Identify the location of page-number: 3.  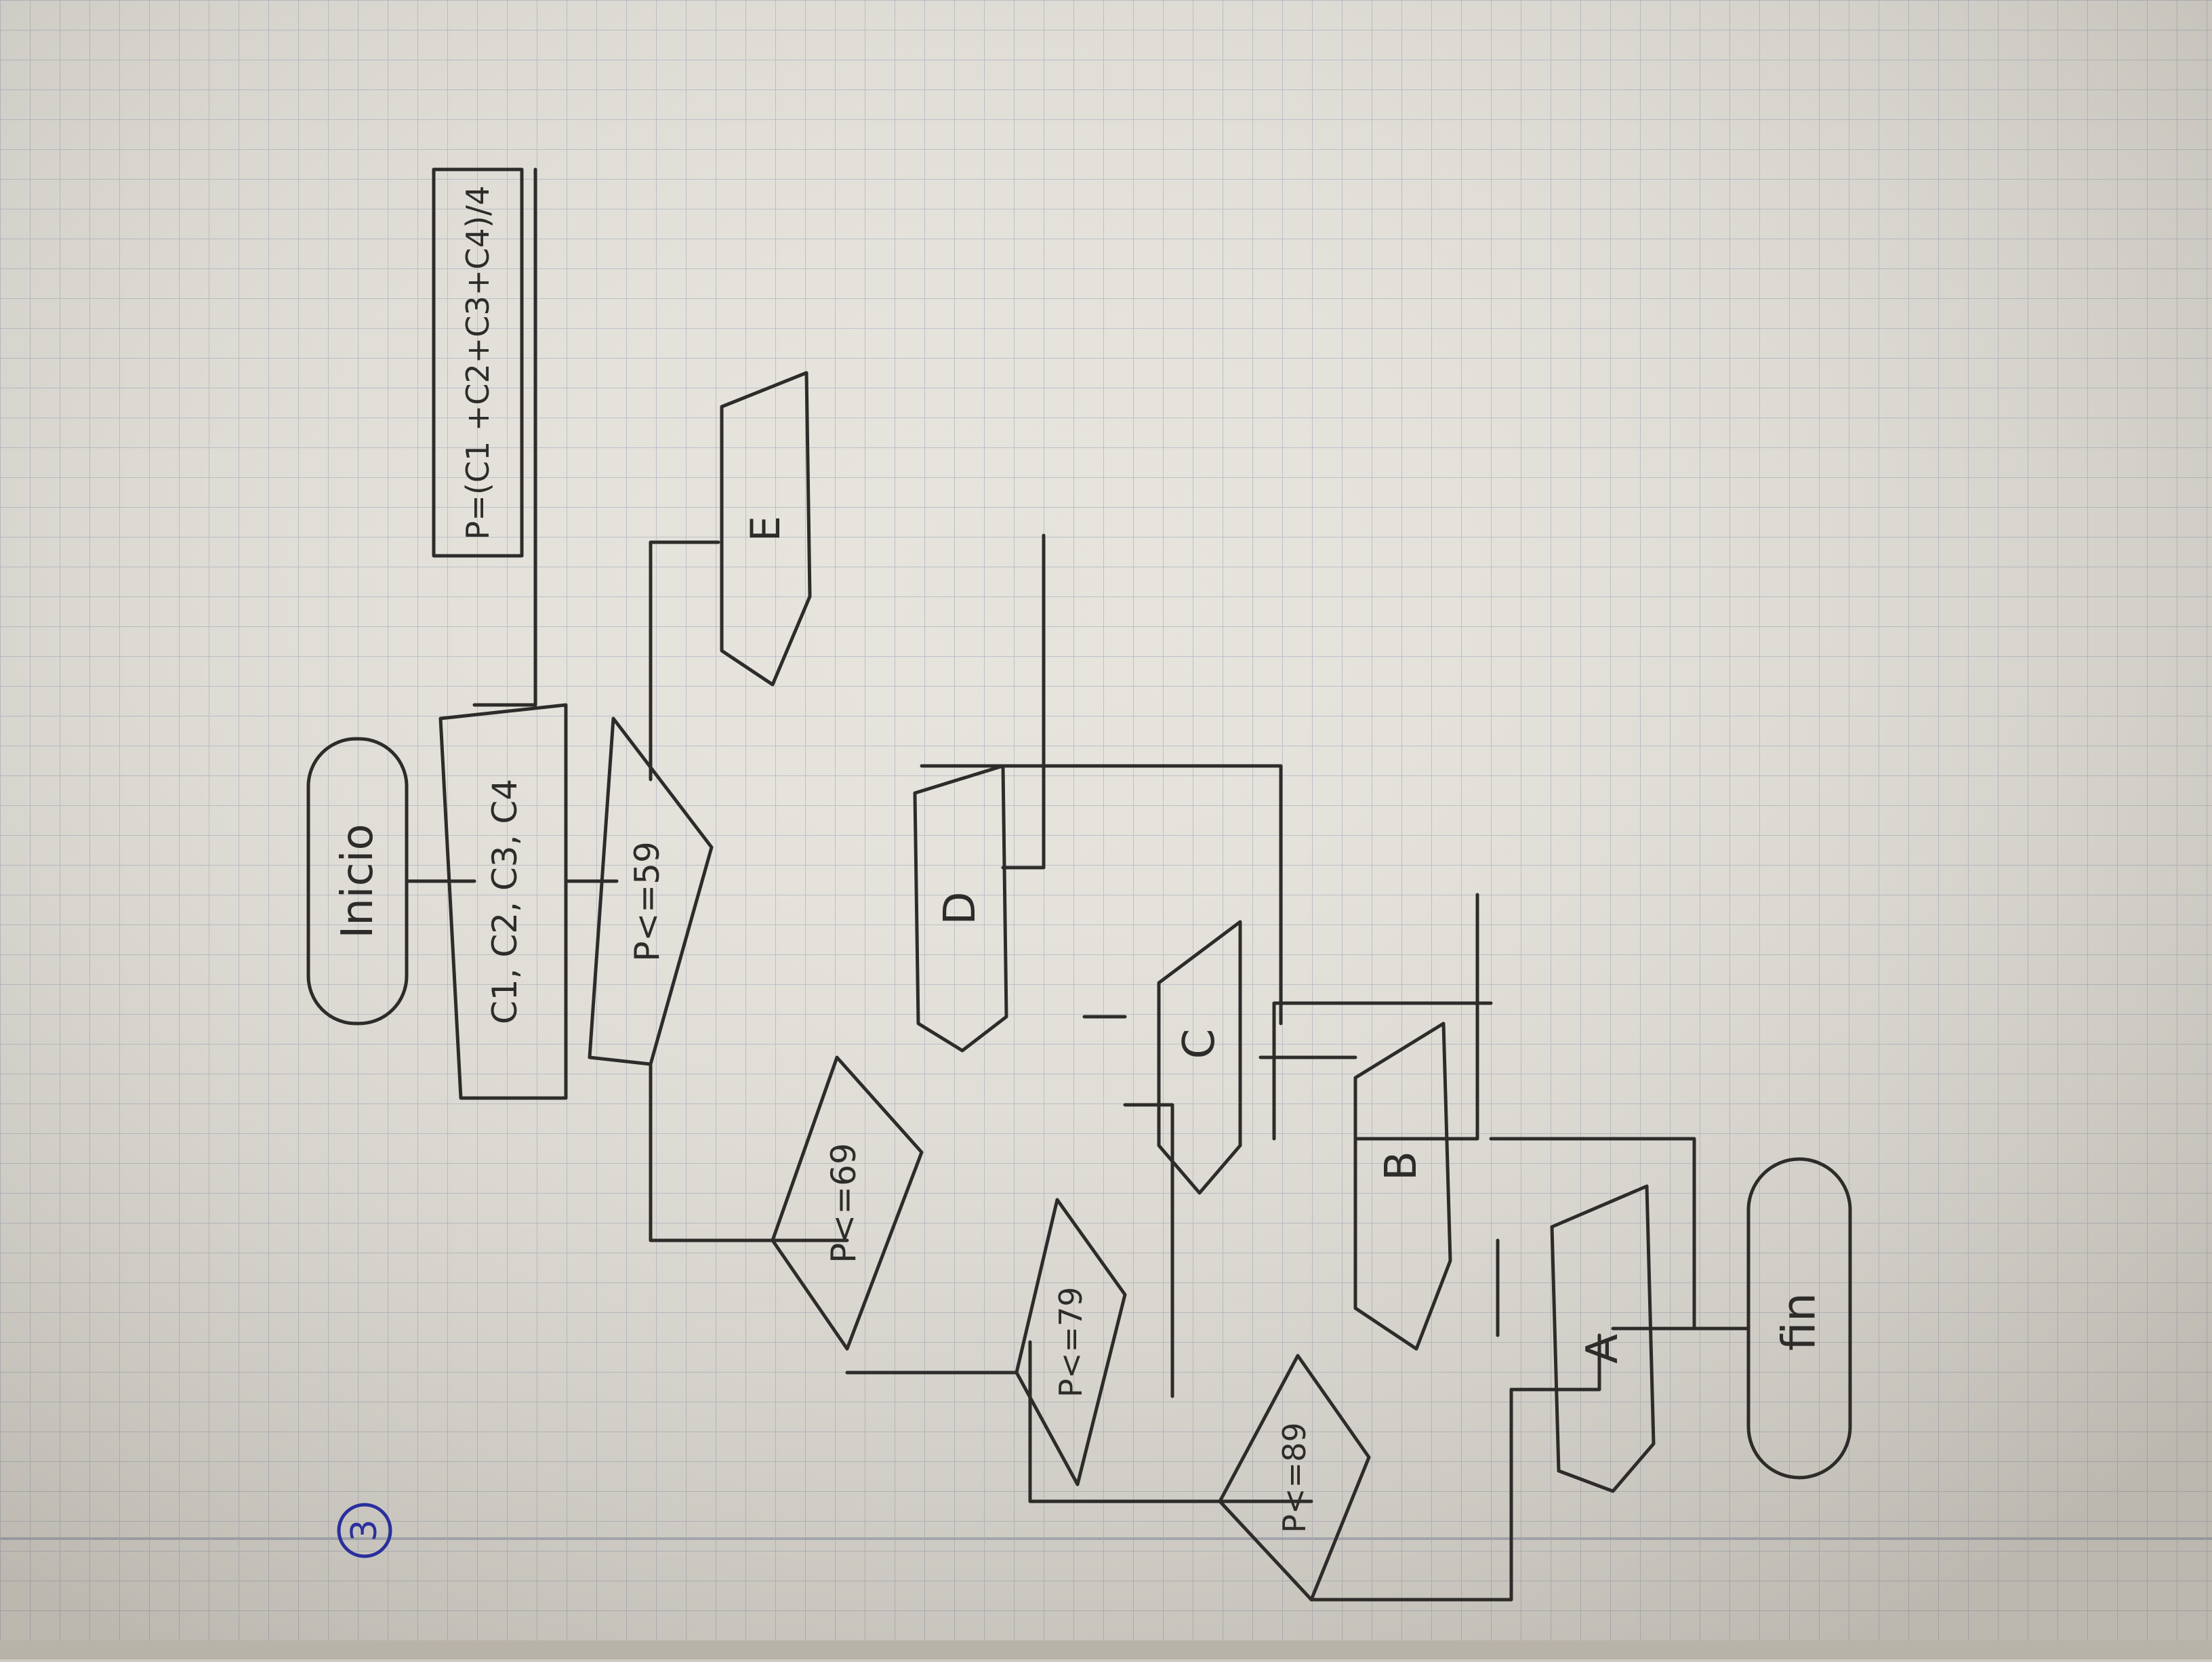
(365, 1530).